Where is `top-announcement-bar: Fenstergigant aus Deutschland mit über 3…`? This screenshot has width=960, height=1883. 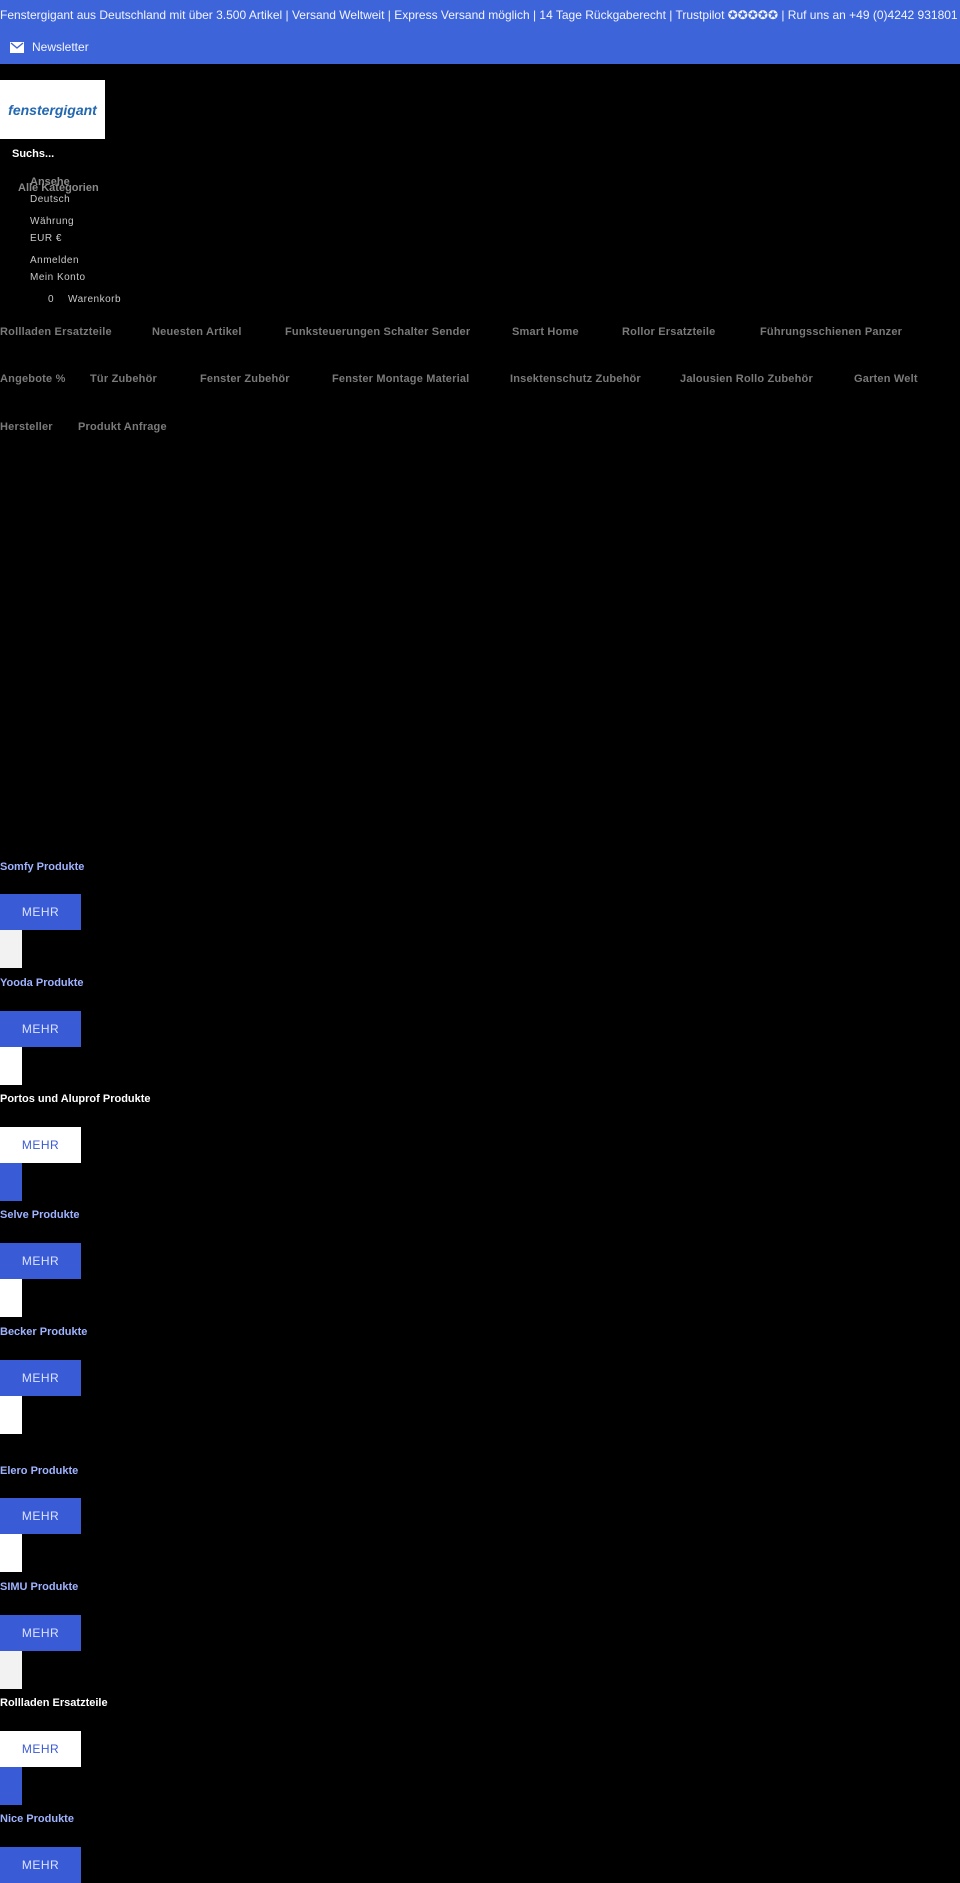
top-announcement-bar: Fenstergigant aus Deutschland mit über 3… is located at coordinates (480, 32).